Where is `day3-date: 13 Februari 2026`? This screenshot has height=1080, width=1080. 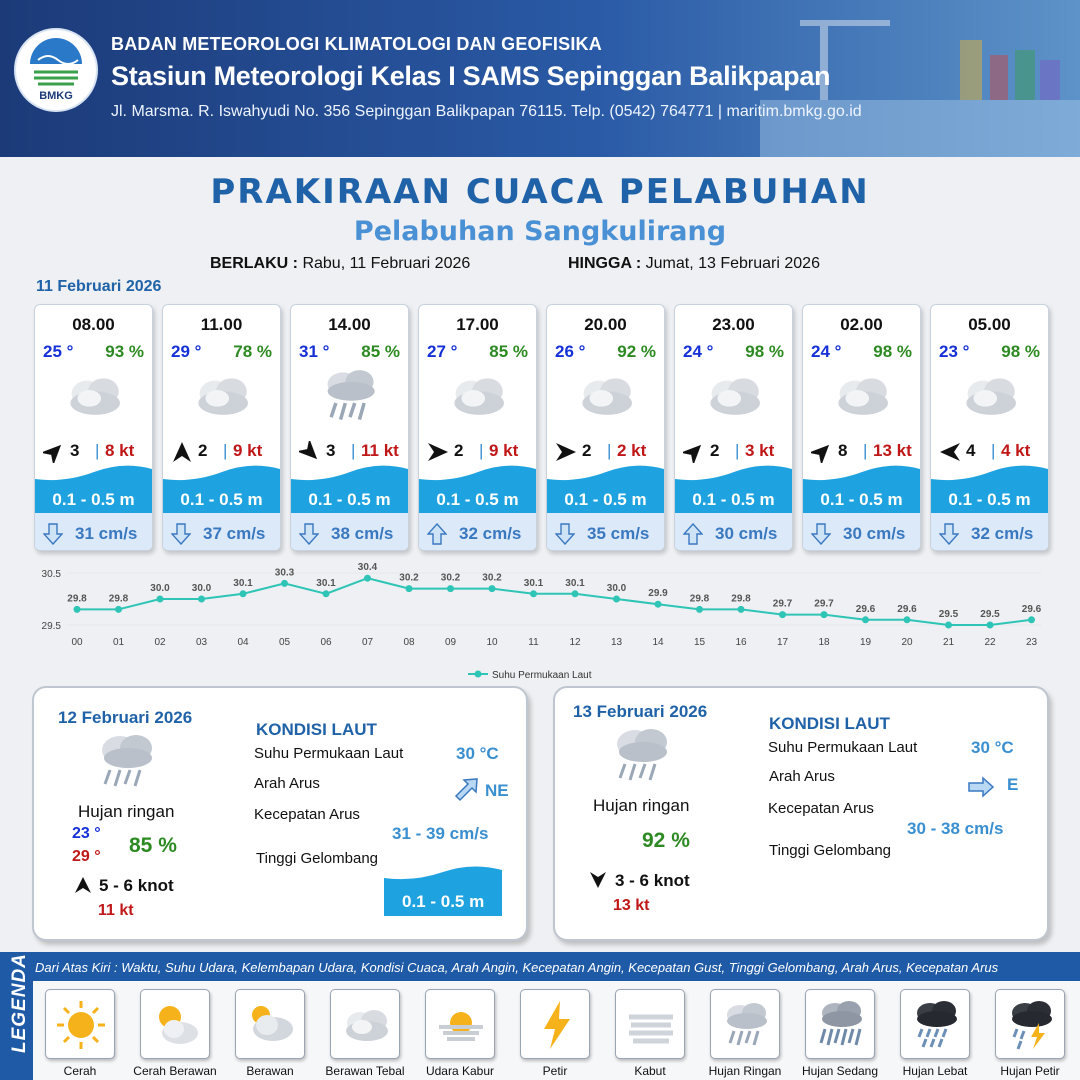 day3-date: 13 Februari 2026 is located at coordinates (640, 711).